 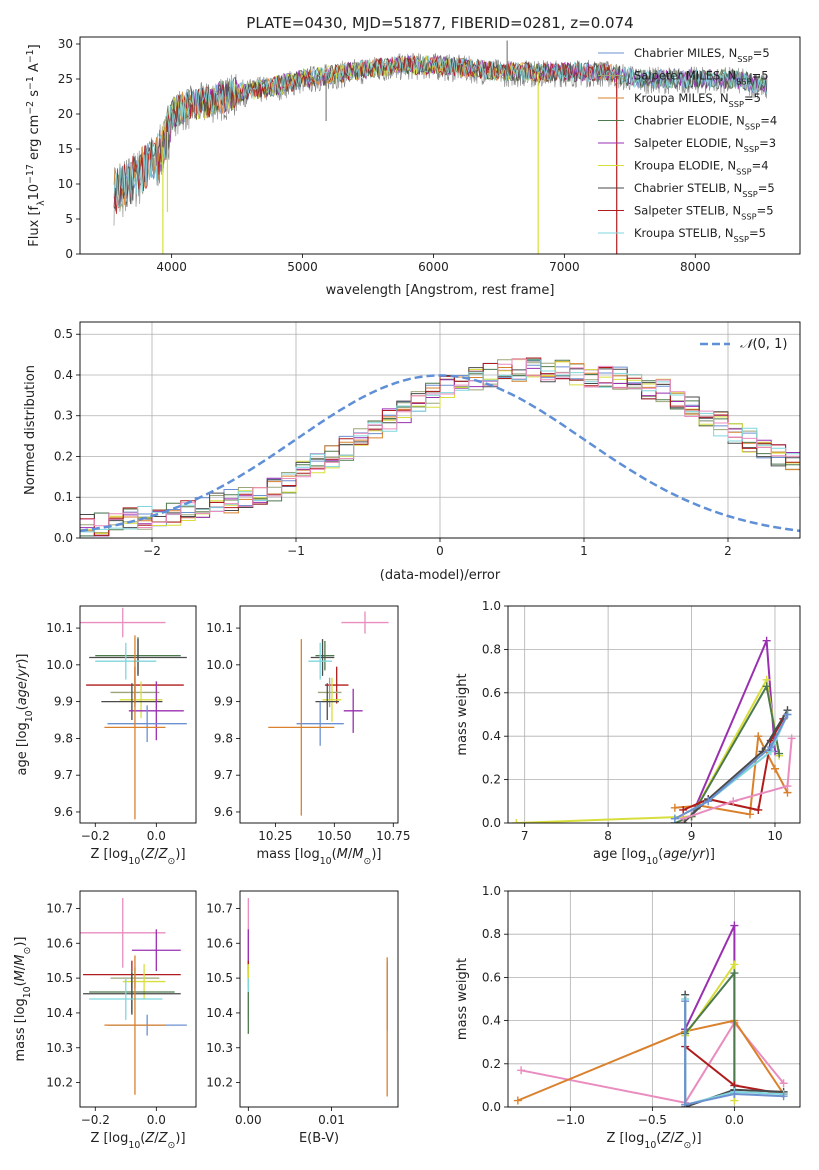 I want to click on legend-entry: Kroupa STELIB, NSSP=5, so click(x=700, y=235).